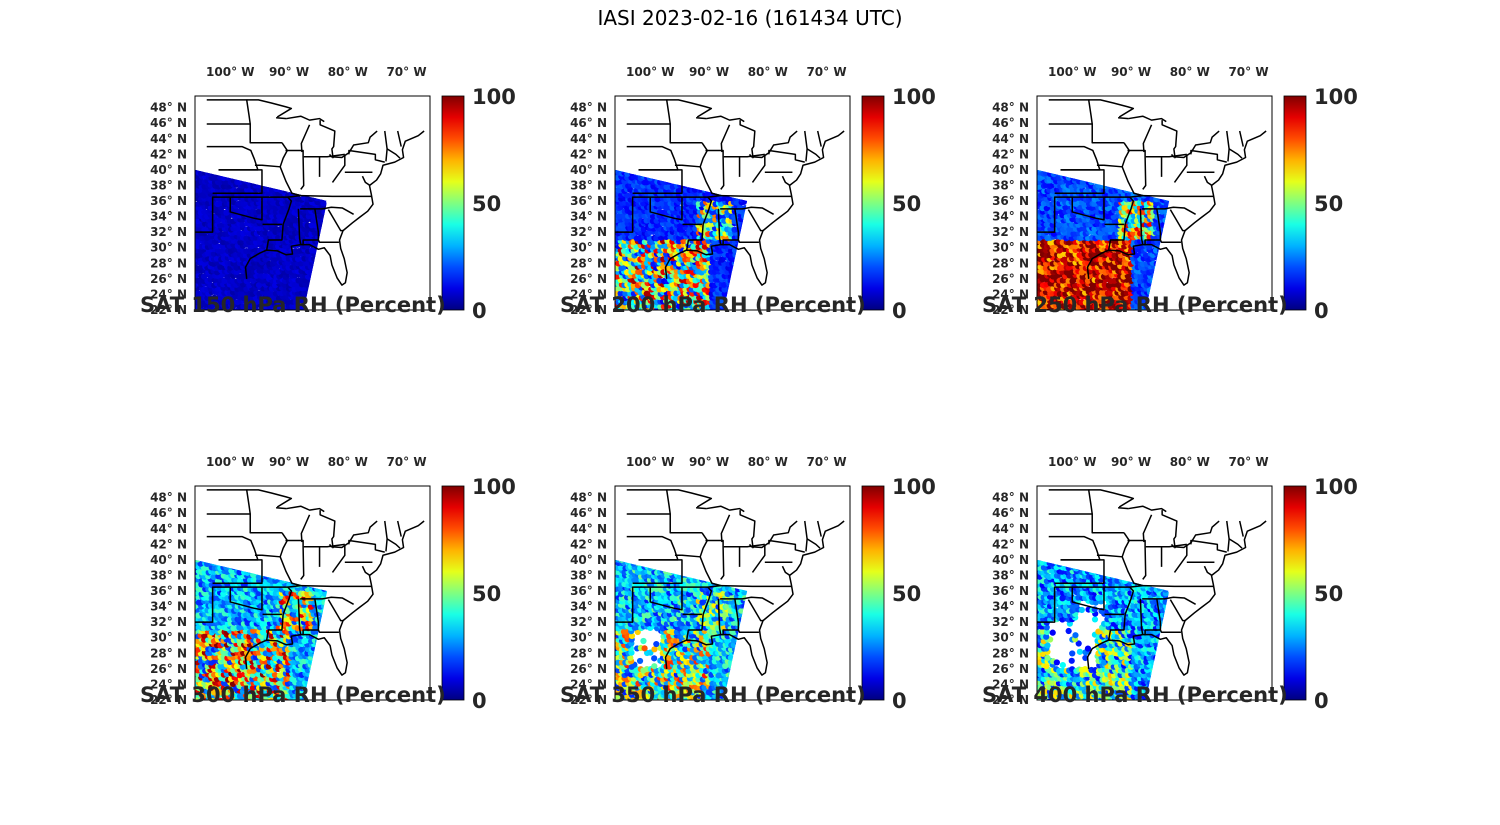 The width and height of the screenshot is (1500, 825). Describe the element at coordinates (168, 232) in the screenshot. I see `lat-tick-label: 32° N` at that location.